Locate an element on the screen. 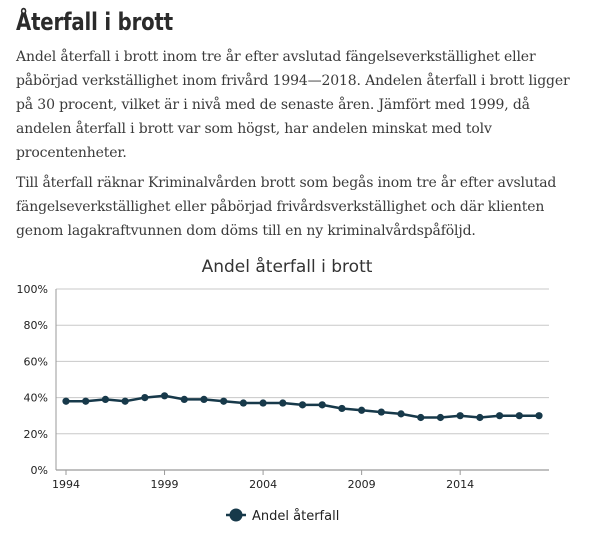  y-tick-label: 60% is located at coordinates (36, 361).